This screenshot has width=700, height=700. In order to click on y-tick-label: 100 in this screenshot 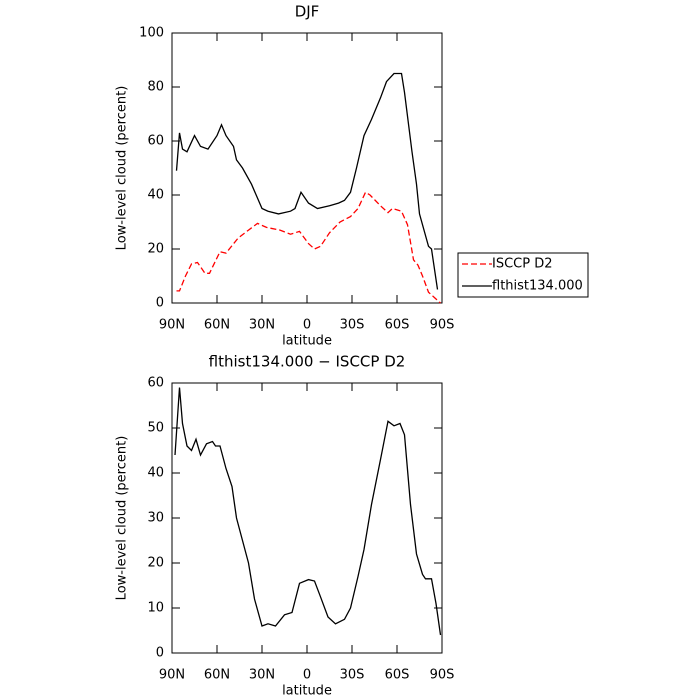, I will do `click(151, 33)`.